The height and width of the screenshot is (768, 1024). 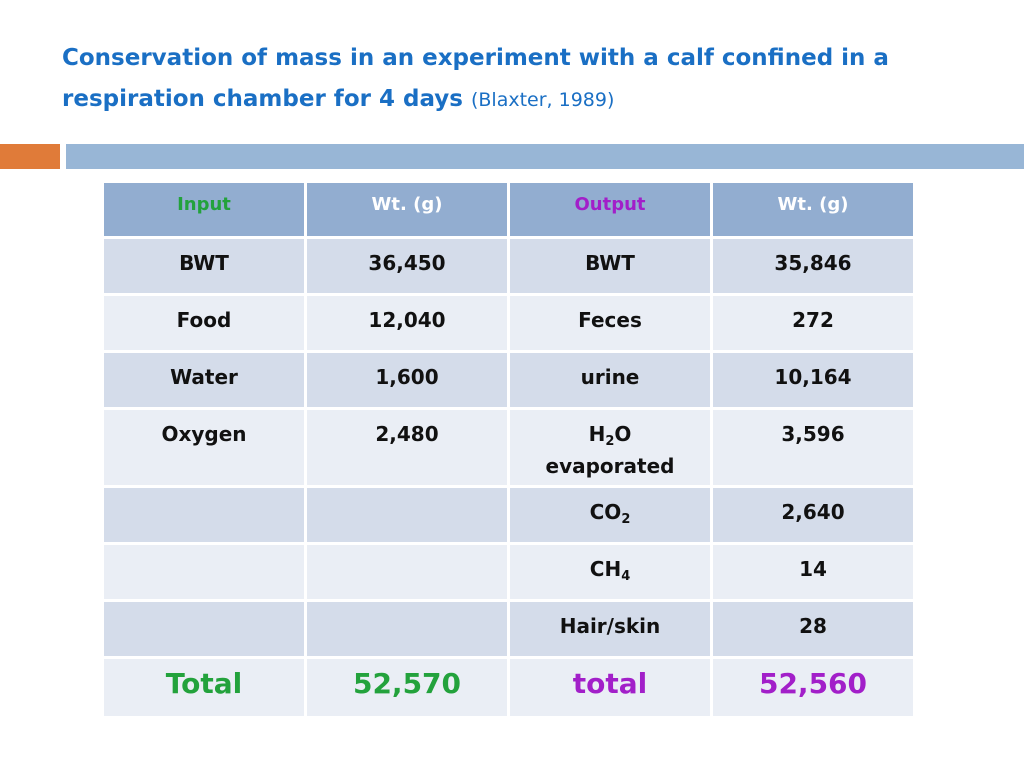 What do you see at coordinates (204, 323) in the screenshot?
I see `input-item: Food` at bounding box center [204, 323].